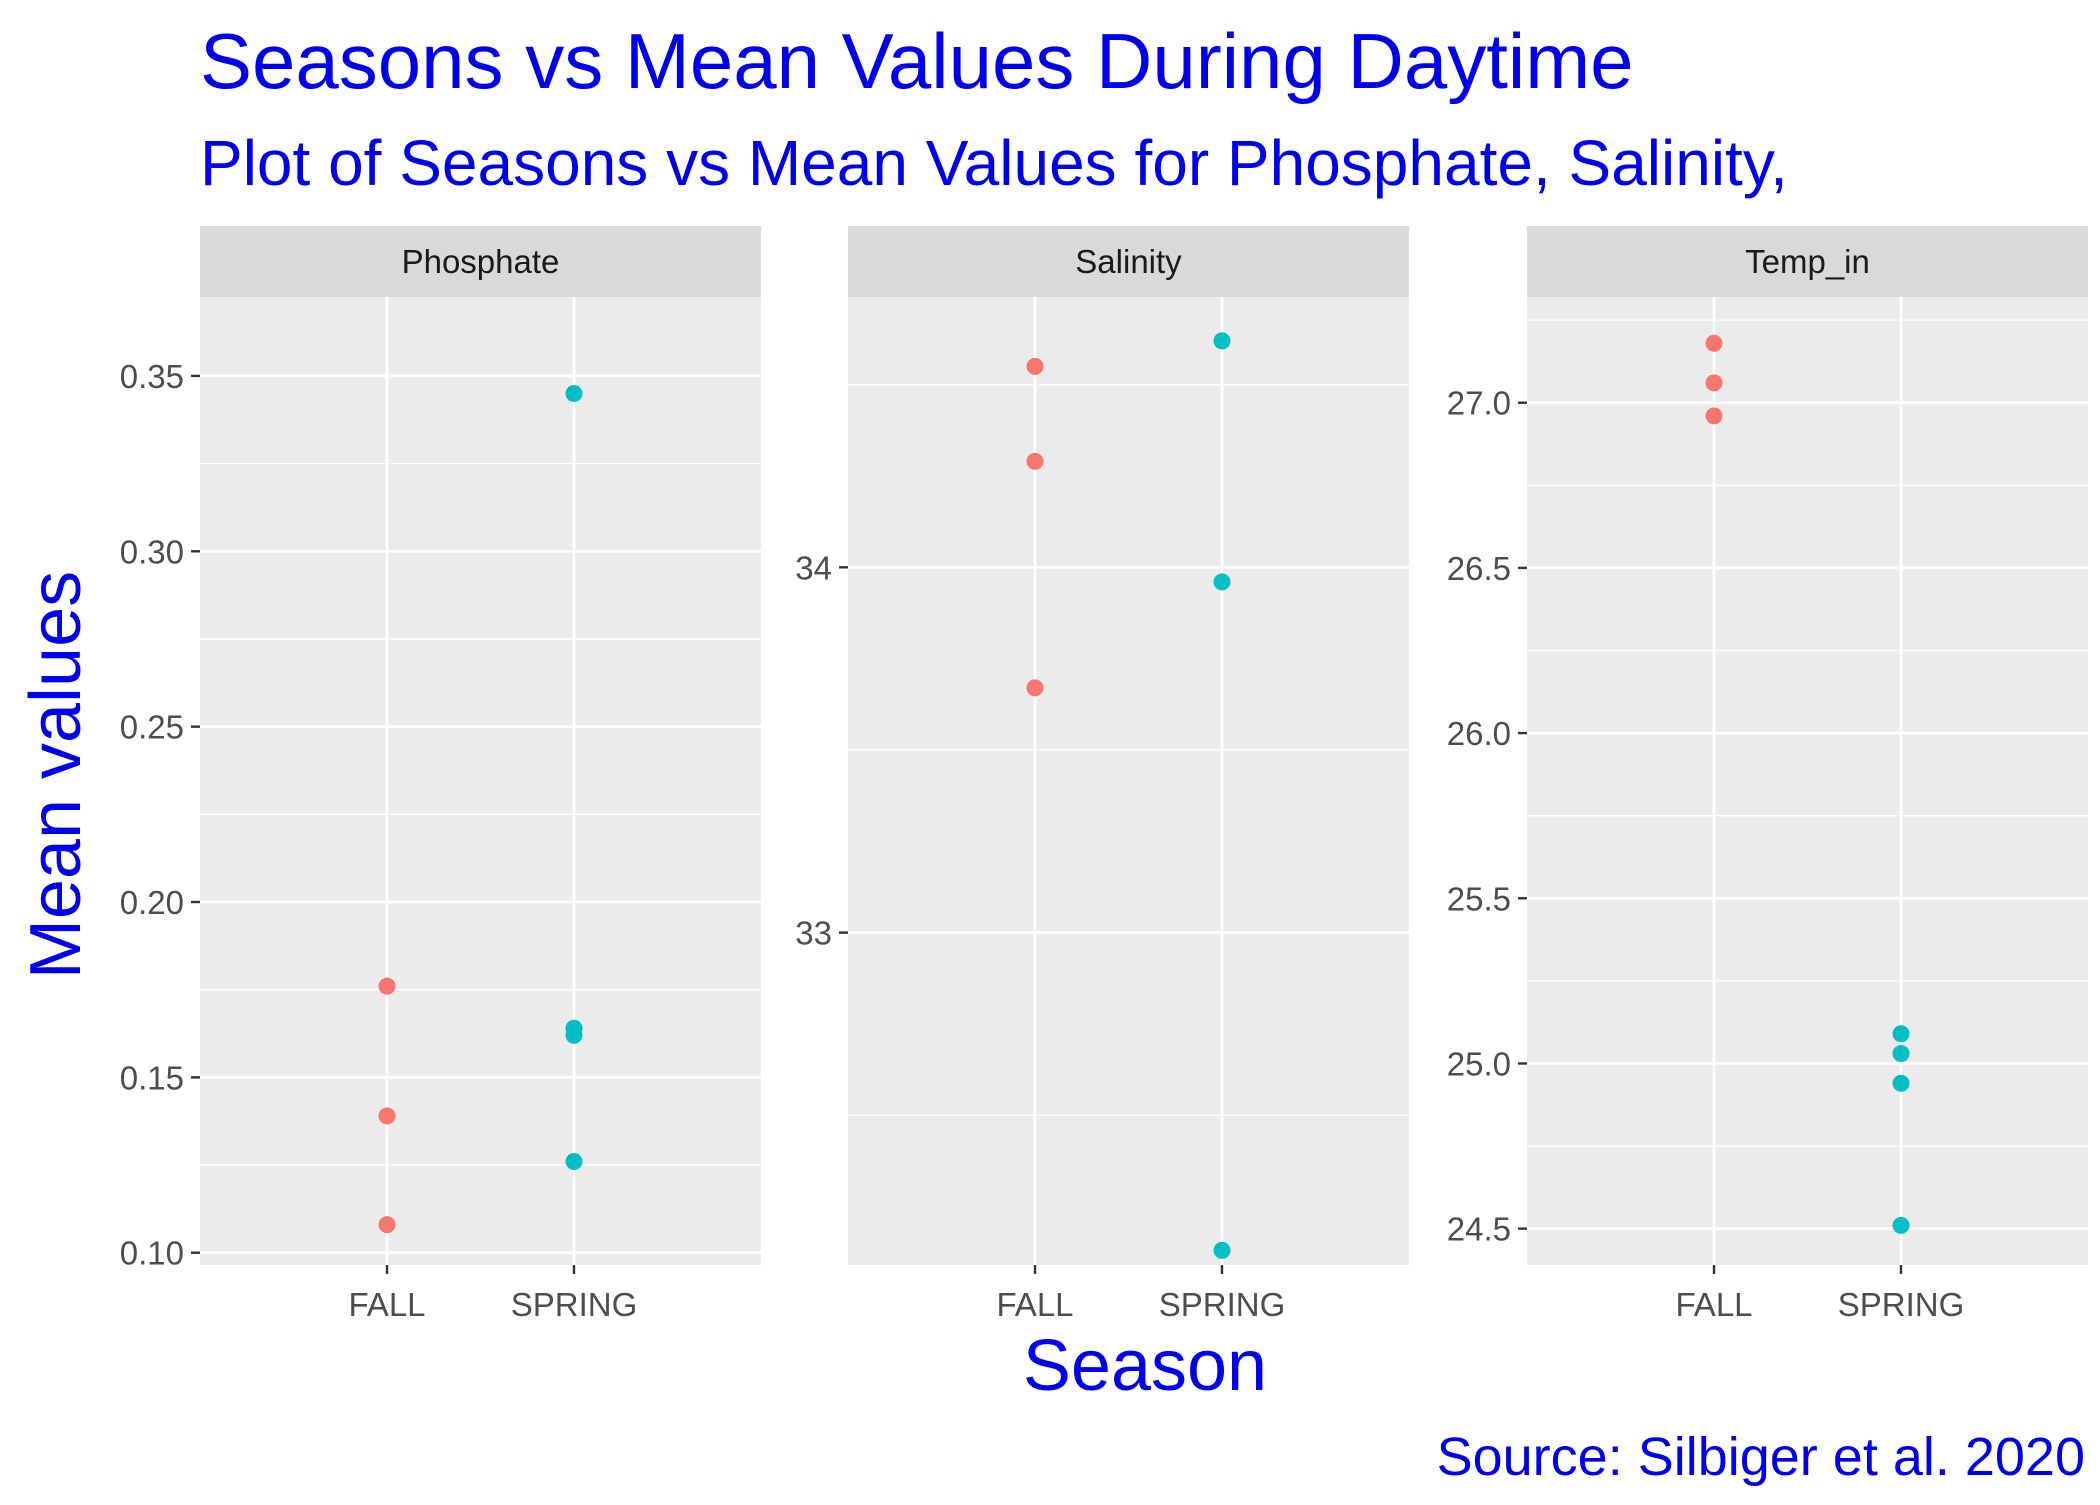 Image resolution: width=2100 pixels, height=1505 pixels. I want to click on y-tick-label: 0.15, so click(152, 1077).